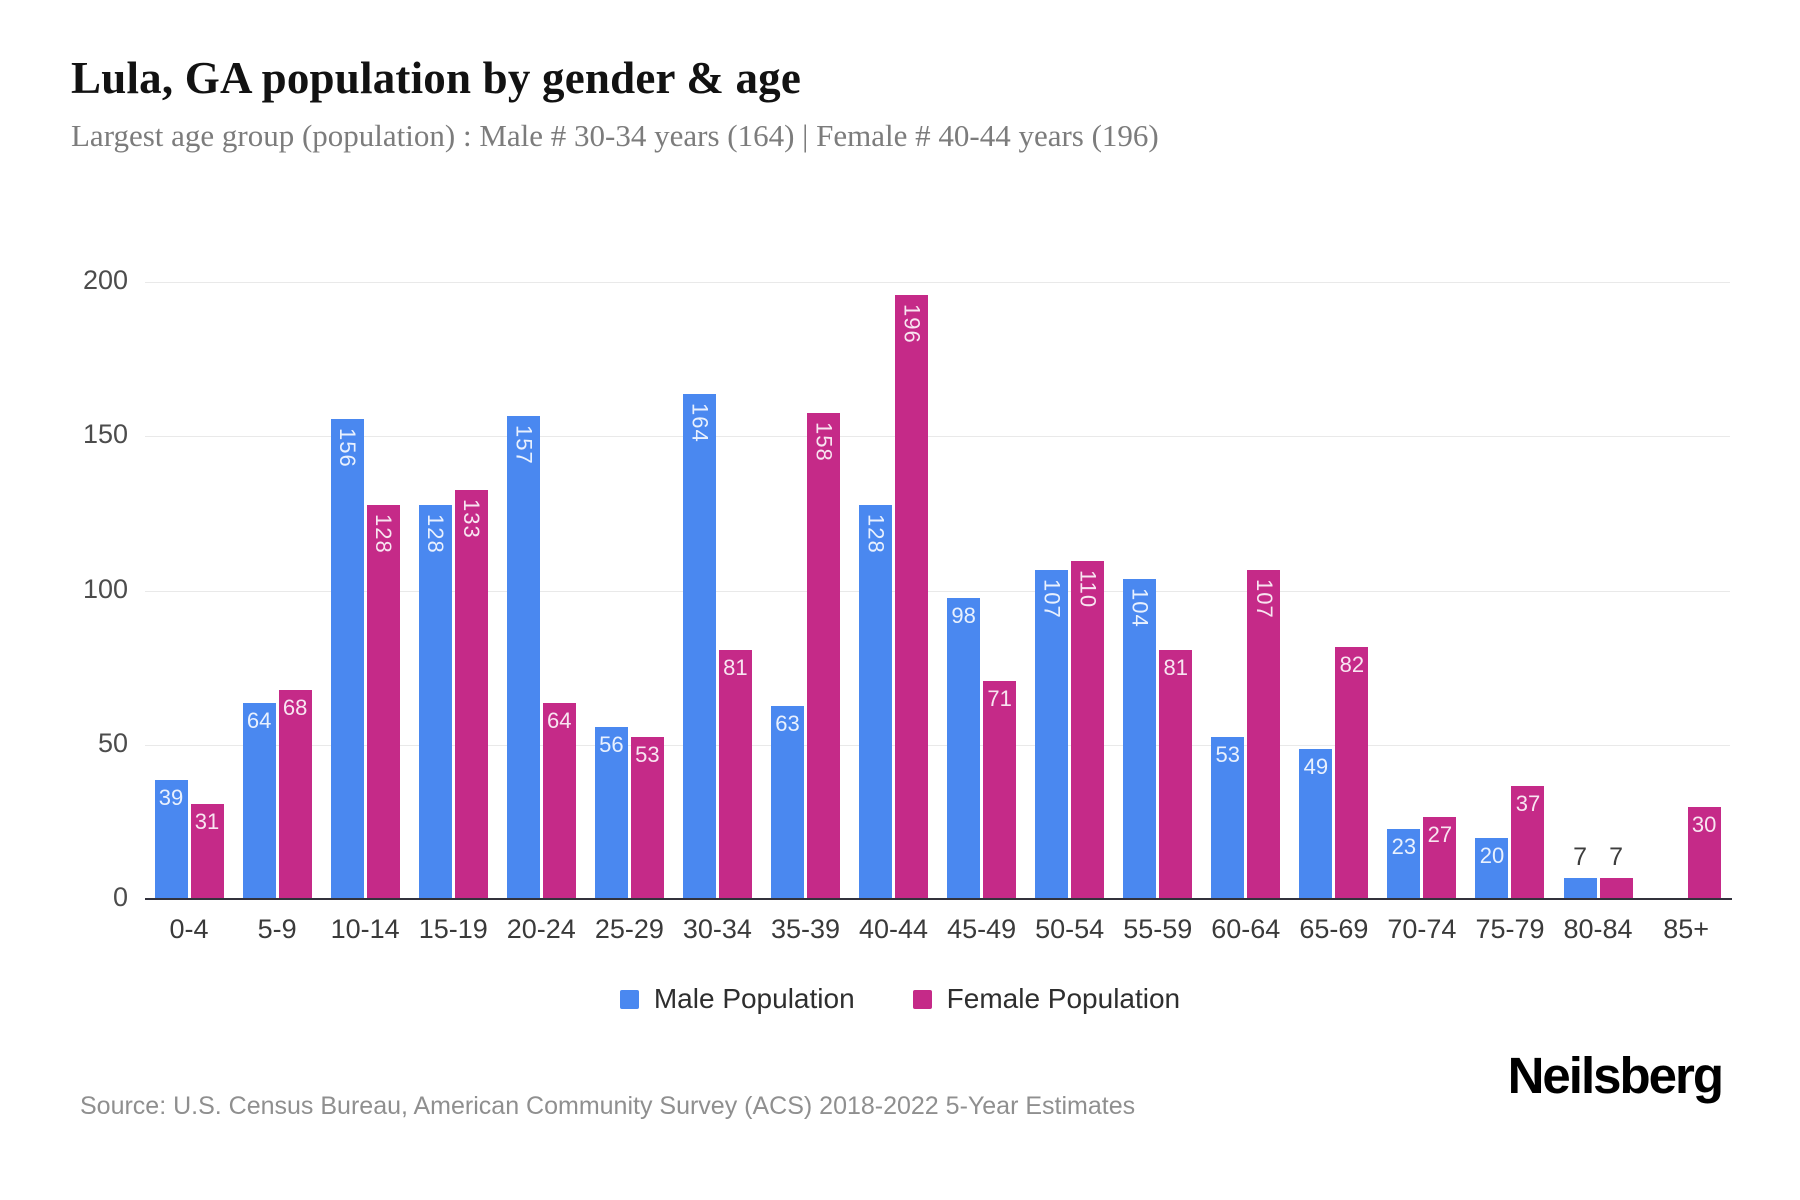  I want to click on x-axis-label-75-79: 75-79, so click(1510, 929).